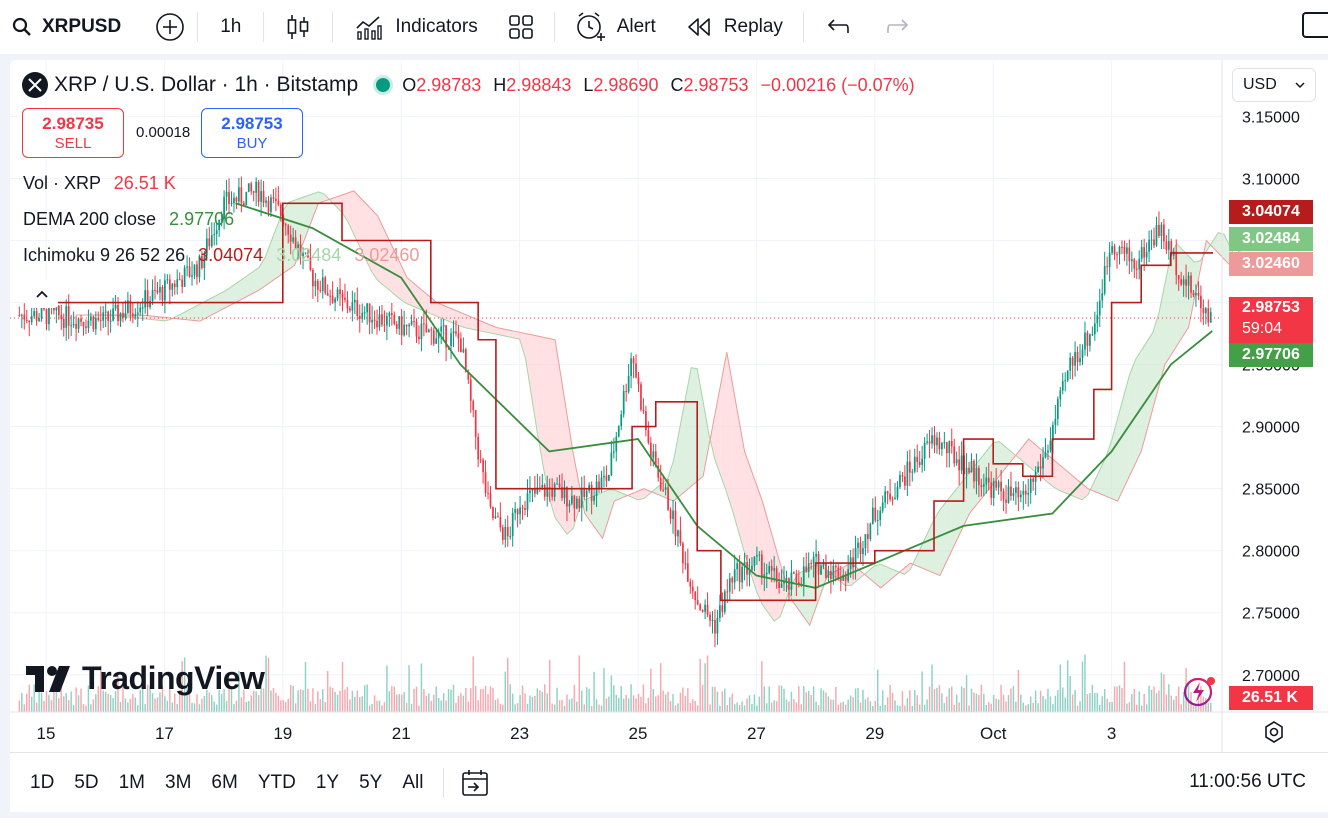 The image size is (1328, 818). I want to click on ohlc-open: O2.98783, so click(442, 84).